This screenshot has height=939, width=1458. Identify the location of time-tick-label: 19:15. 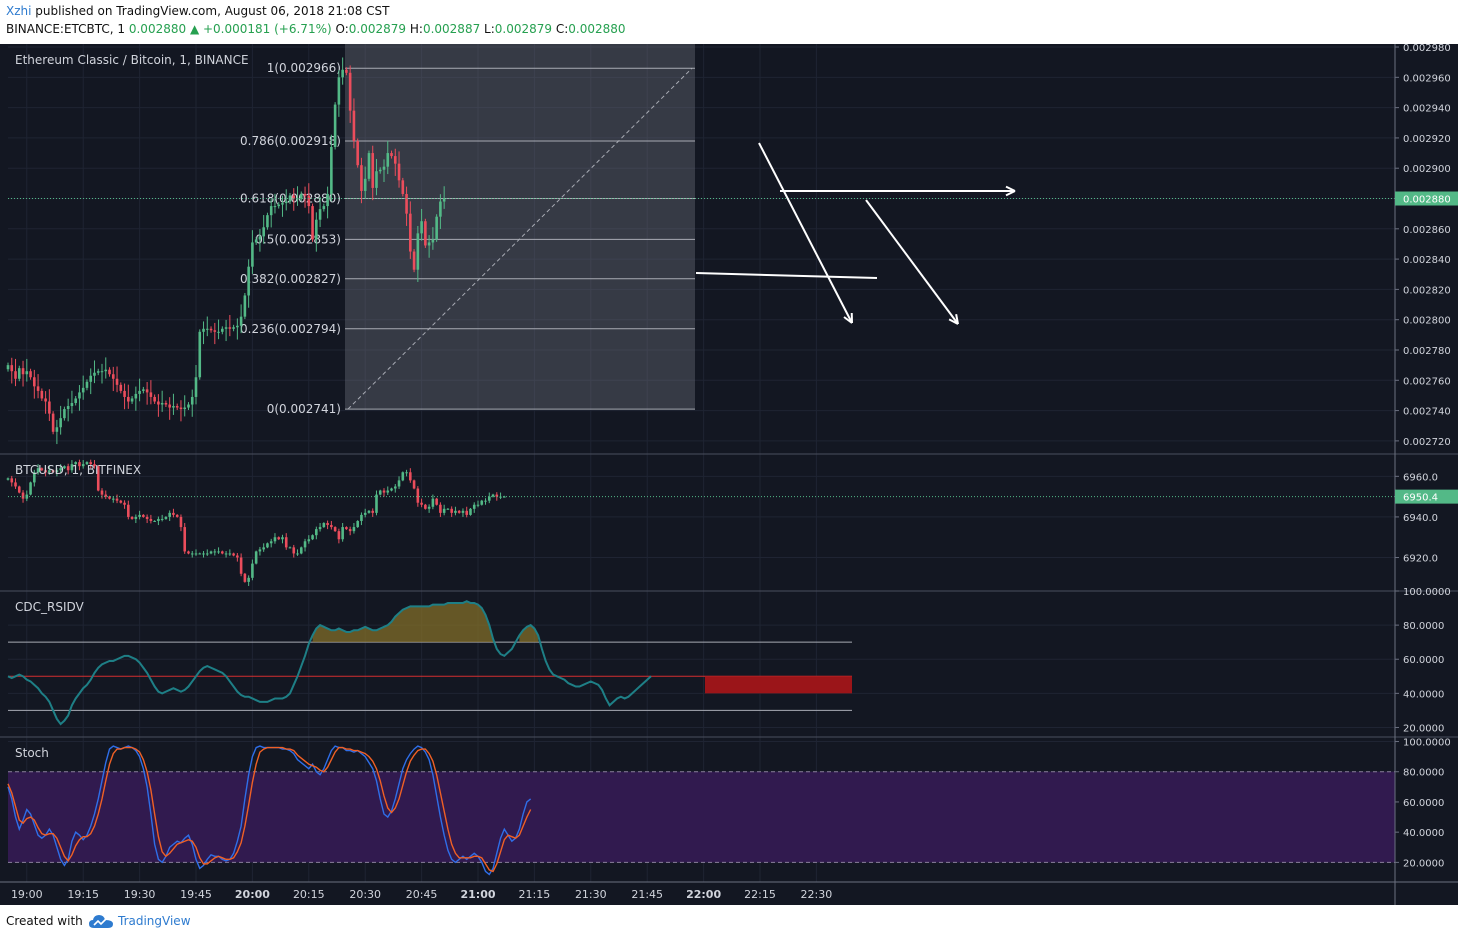
(83, 894).